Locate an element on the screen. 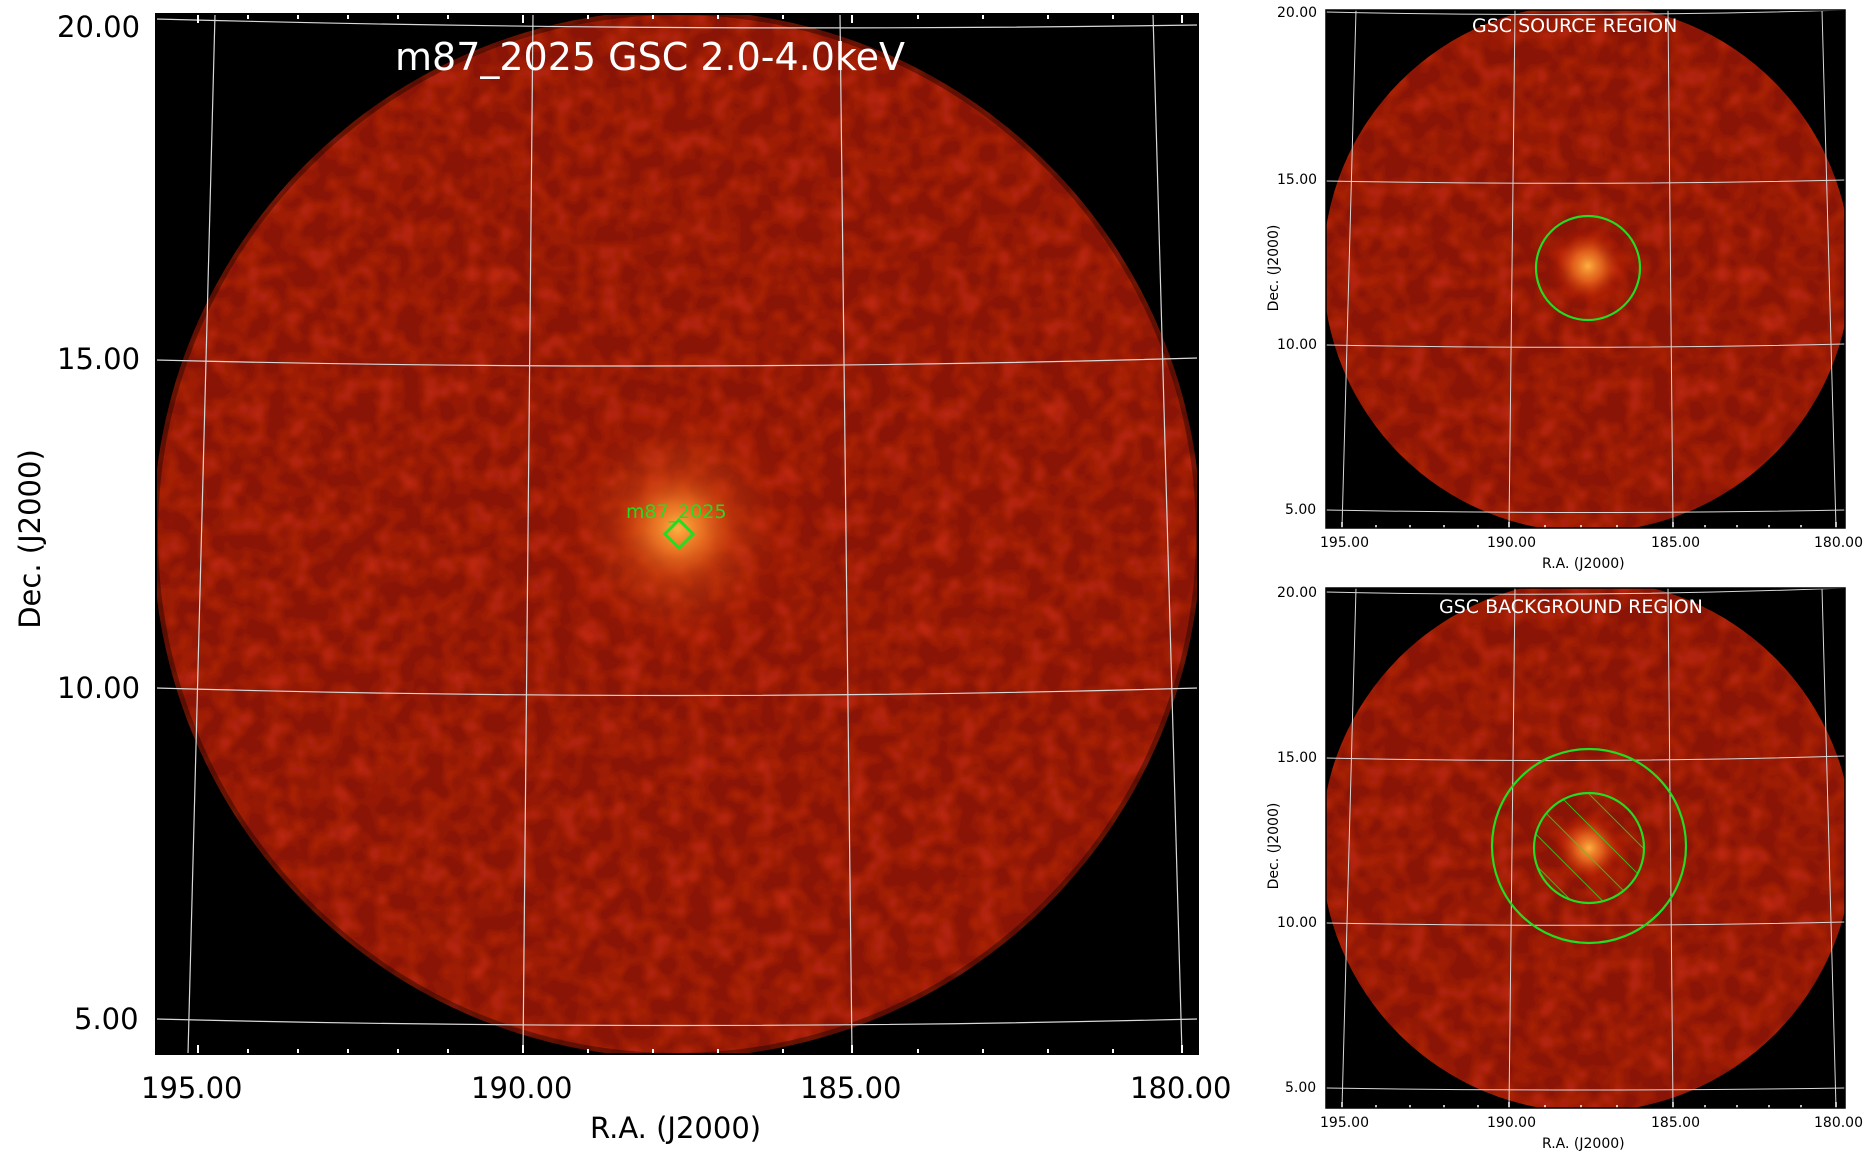  source-label: m87_2025 is located at coordinates (676, 512).